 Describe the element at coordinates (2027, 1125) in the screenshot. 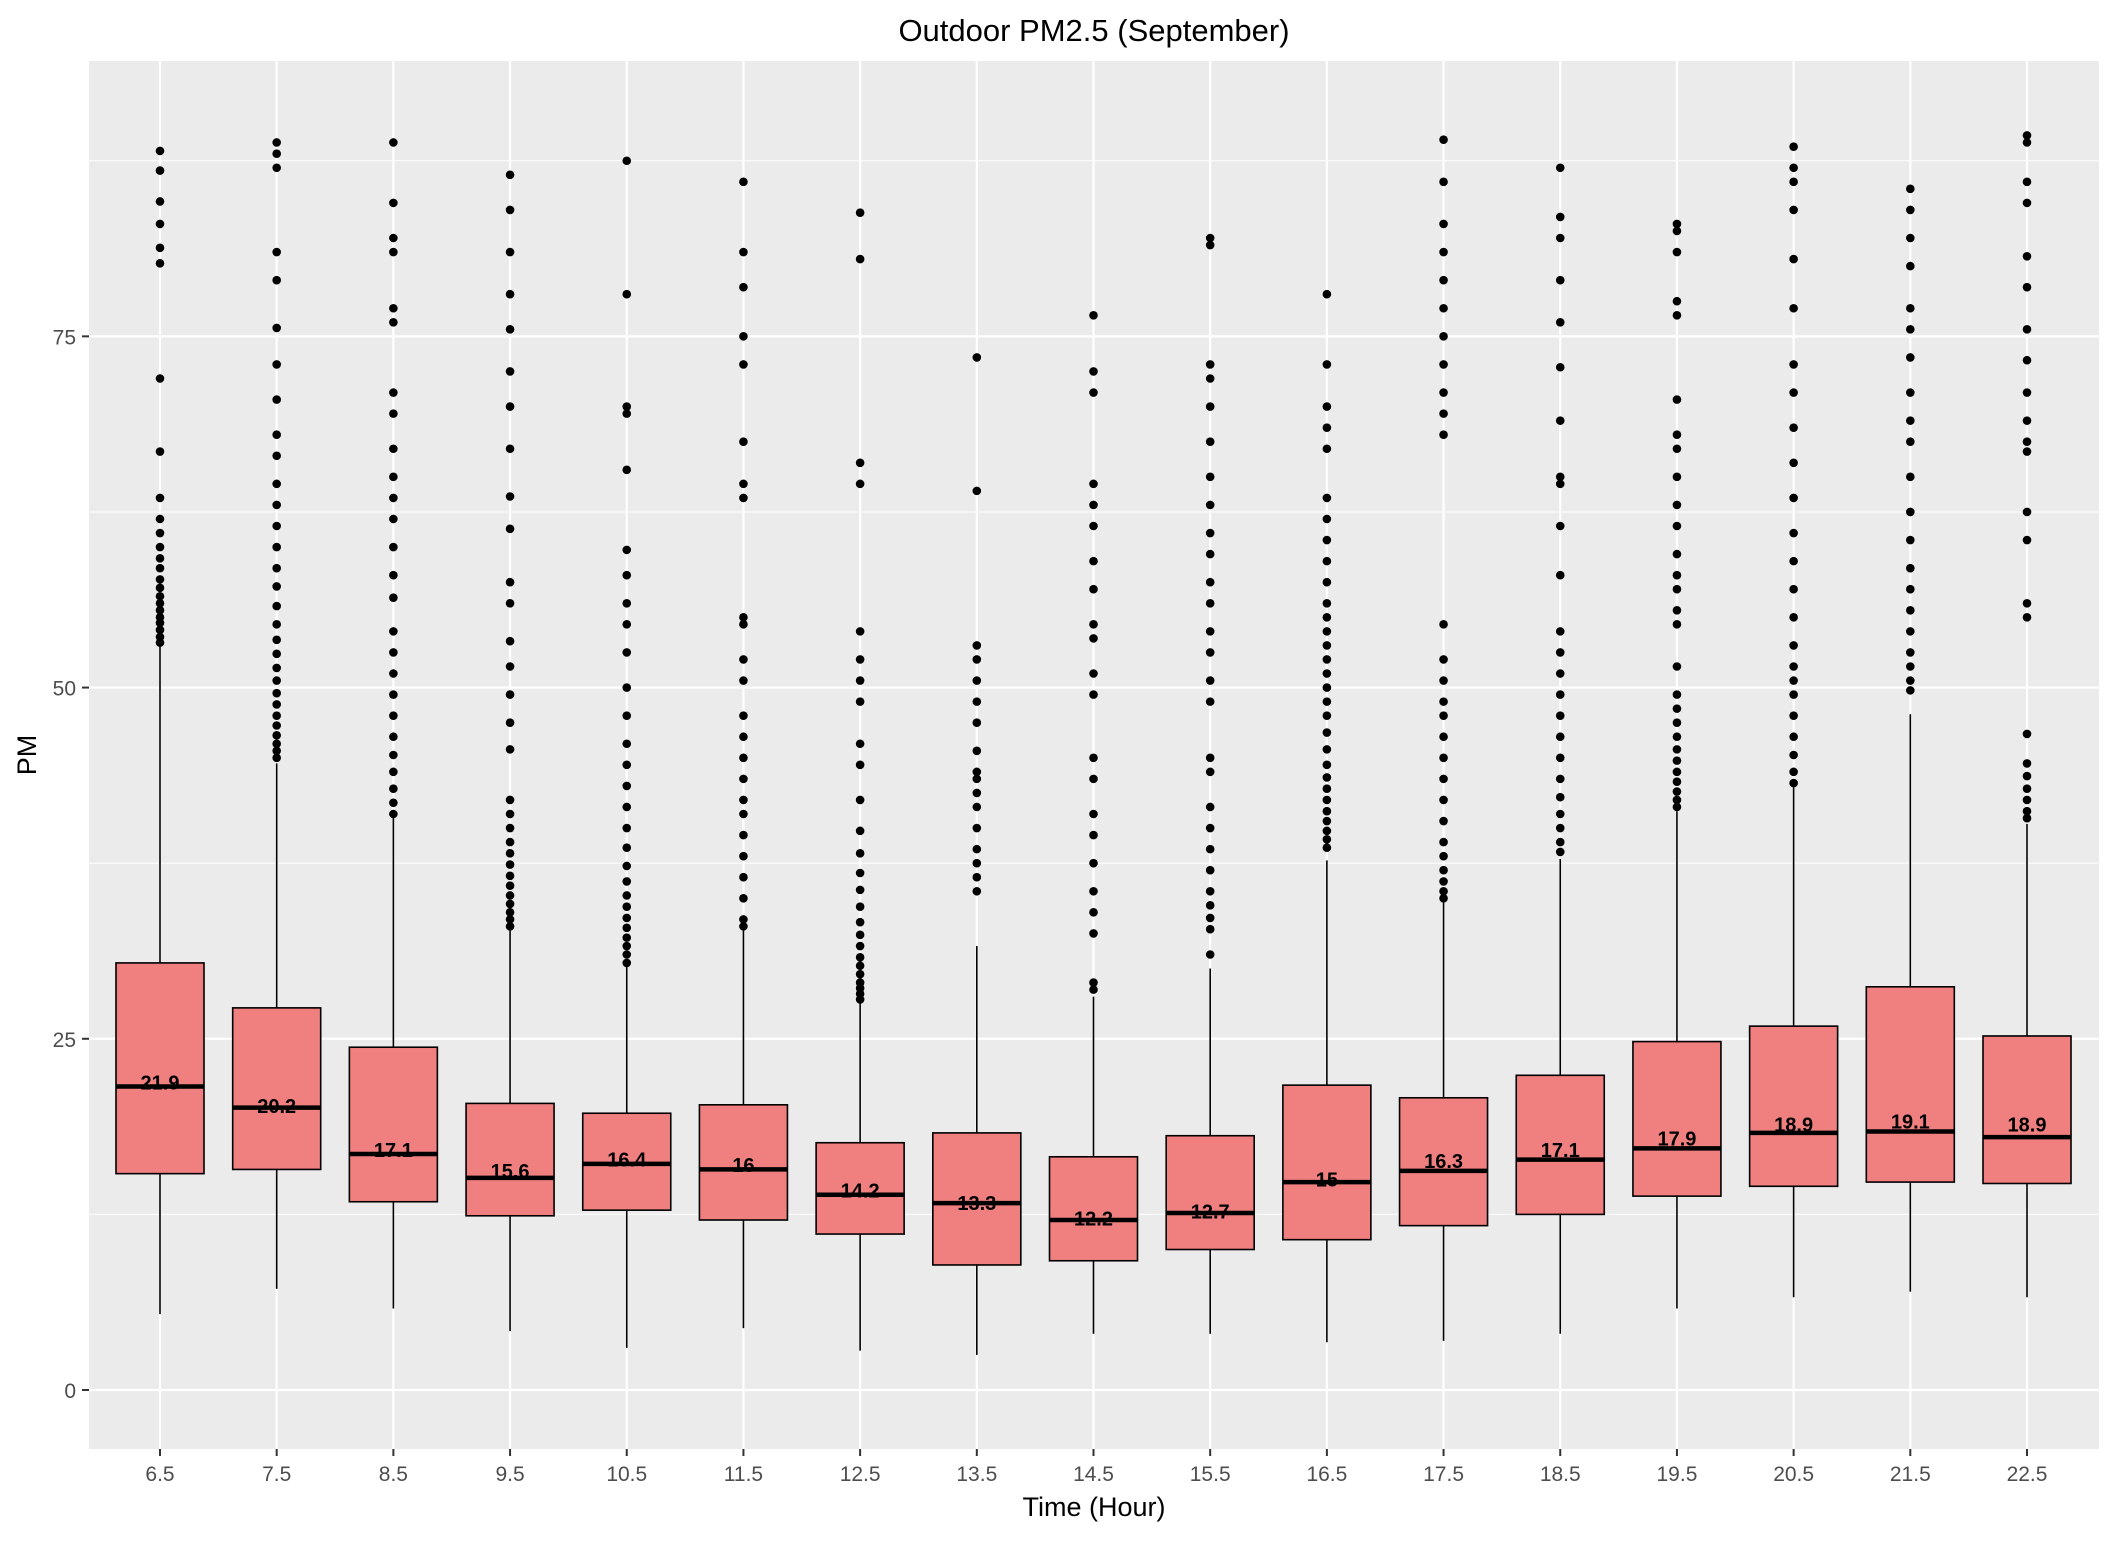

I see `mean-label: 18.9` at that location.